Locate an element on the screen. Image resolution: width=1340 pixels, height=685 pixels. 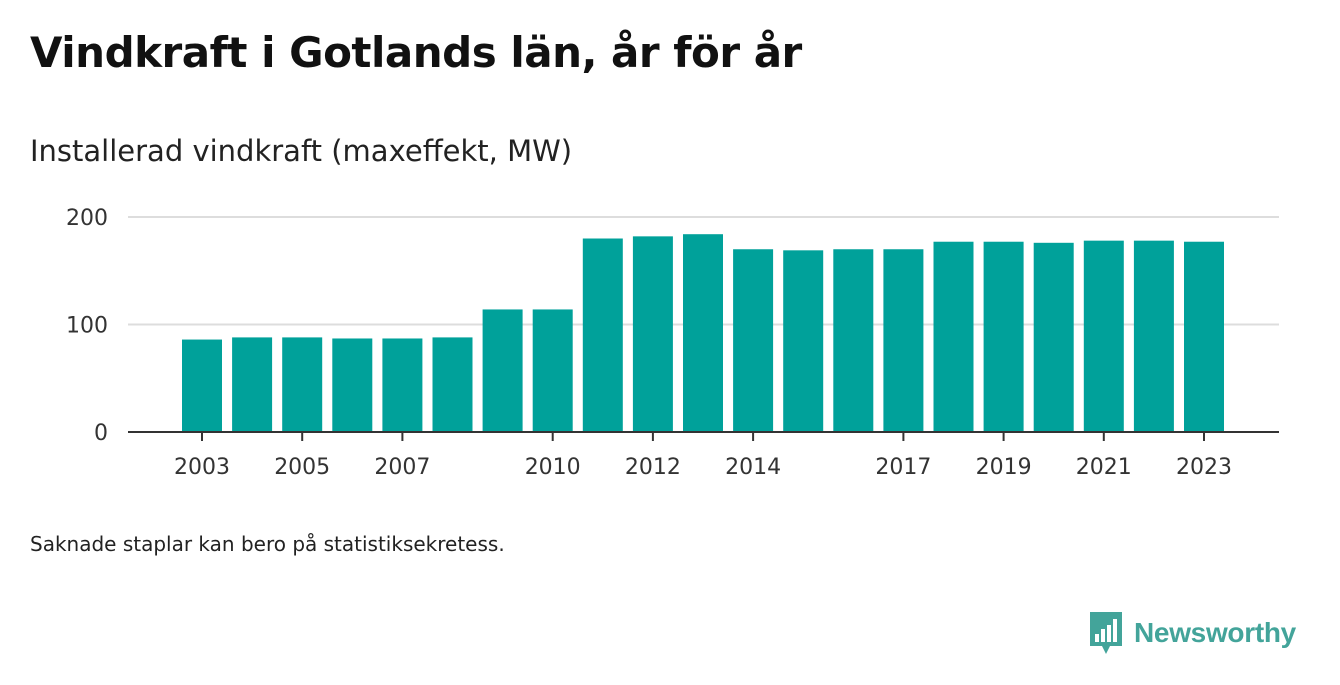
bar-2016 is located at coordinates (853, 340).